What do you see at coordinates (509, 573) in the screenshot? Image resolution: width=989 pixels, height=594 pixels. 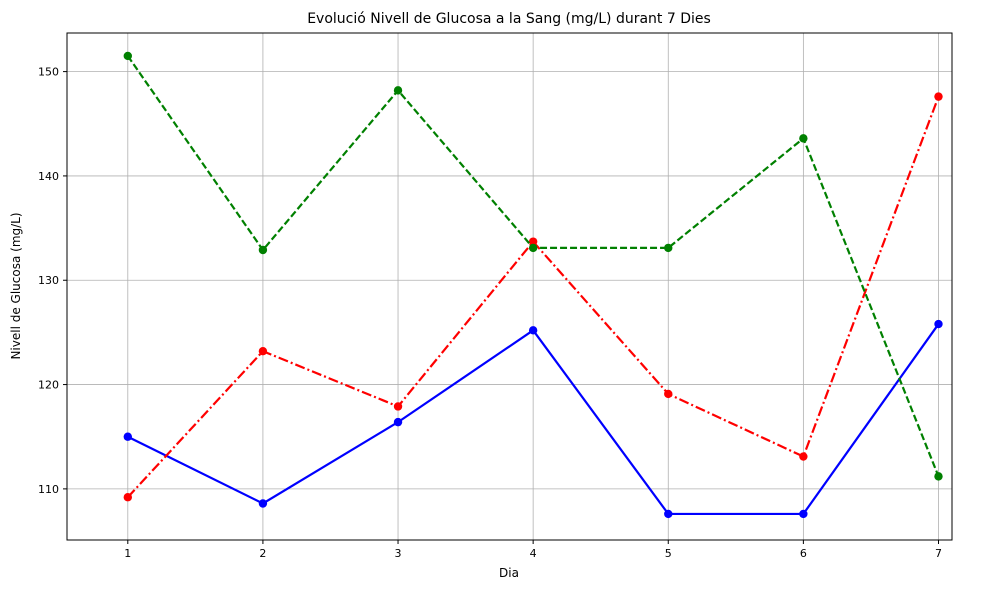 I see `x-axis-label: Dia` at bounding box center [509, 573].